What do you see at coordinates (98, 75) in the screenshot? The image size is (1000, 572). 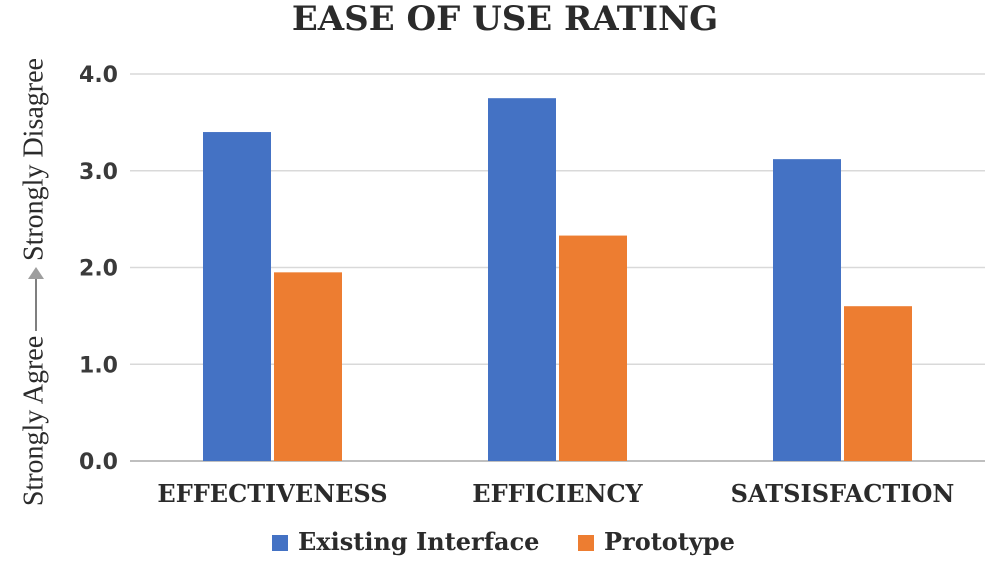 I see `y-tick-label: 4.0` at bounding box center [98, 75].